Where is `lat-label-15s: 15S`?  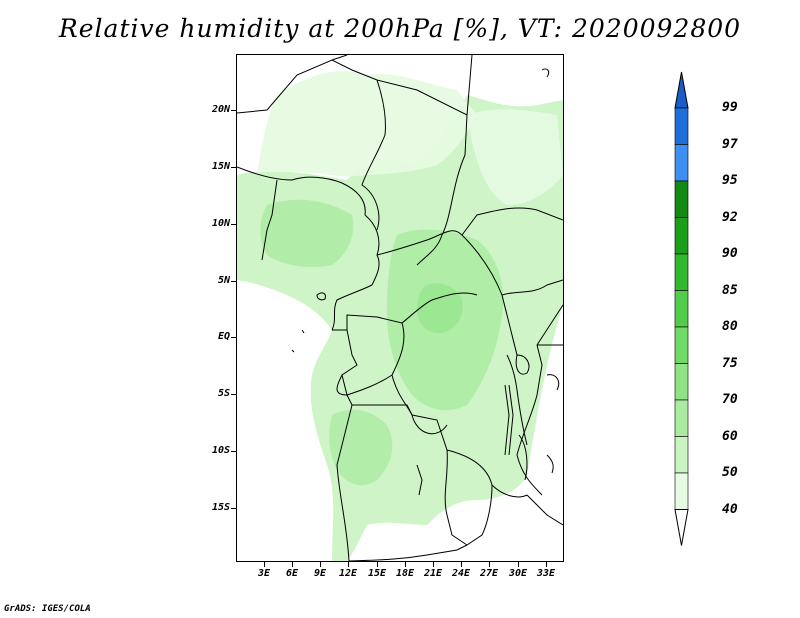
lat-label-15s: 15S is located at coordinates (220, 507).